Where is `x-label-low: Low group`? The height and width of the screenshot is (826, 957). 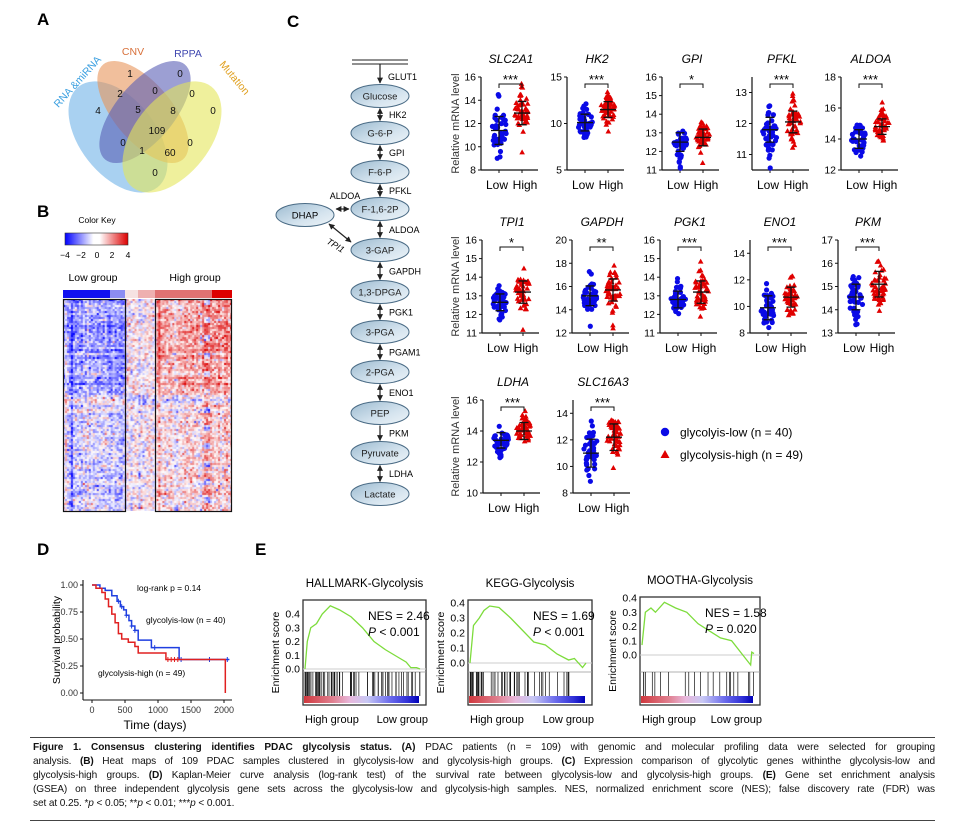
x-label-low: Low group is located at coordinates (568, 720).